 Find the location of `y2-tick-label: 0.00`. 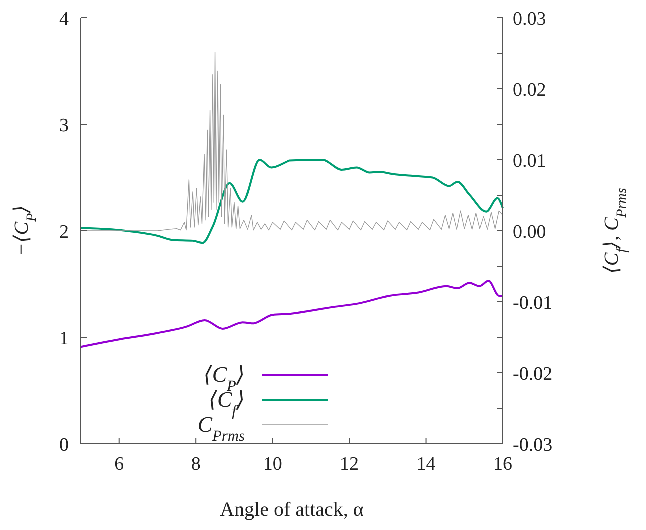

y2-tick-label: 0.00 is located at coordinates (529, 232).